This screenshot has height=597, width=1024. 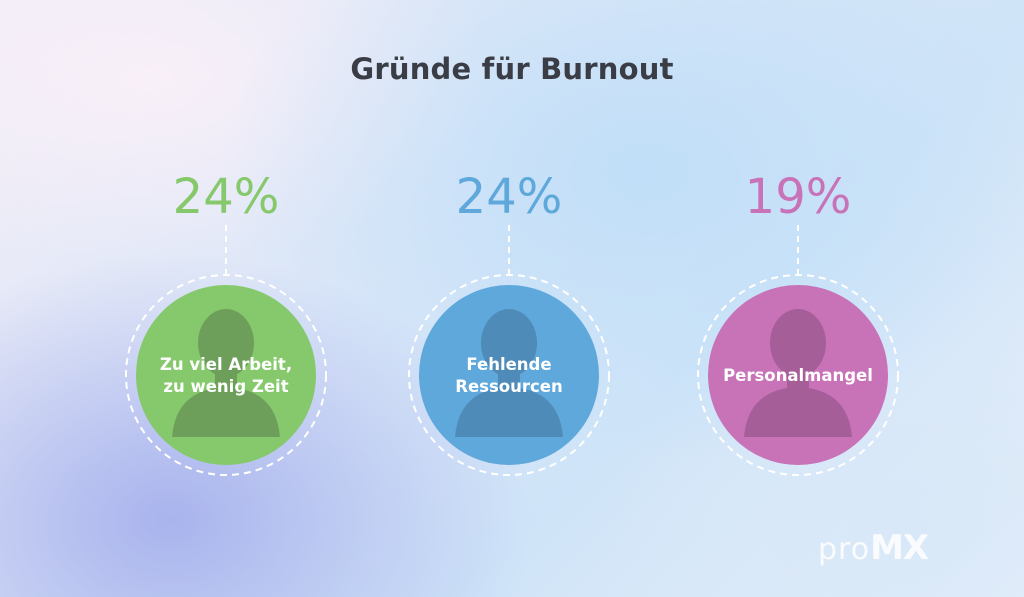 What do you see at coordinates (225, 386) in the screenshot?
I see `category-label: zu wenig Zeit` at bounding box center [225, 386].